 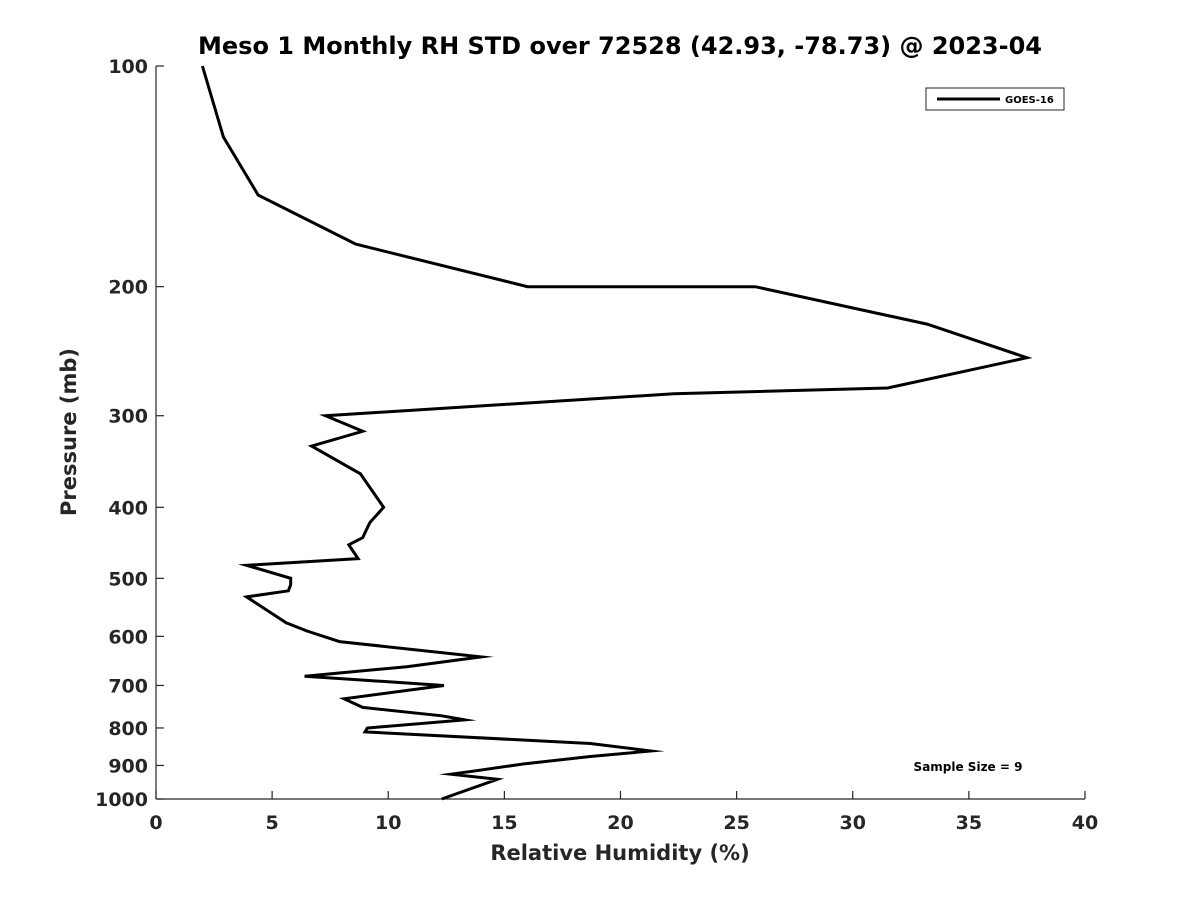 What do you see at coordinates (968, 767) in the screenshot?
I see `sample-size-annotation: Sample Size = 9` at bounding box center [968, 767].